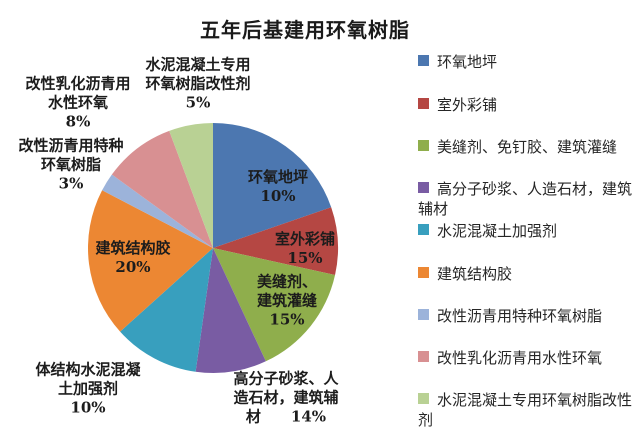  I want to click on legend-label: 室外彩铺, so click(467, 105).